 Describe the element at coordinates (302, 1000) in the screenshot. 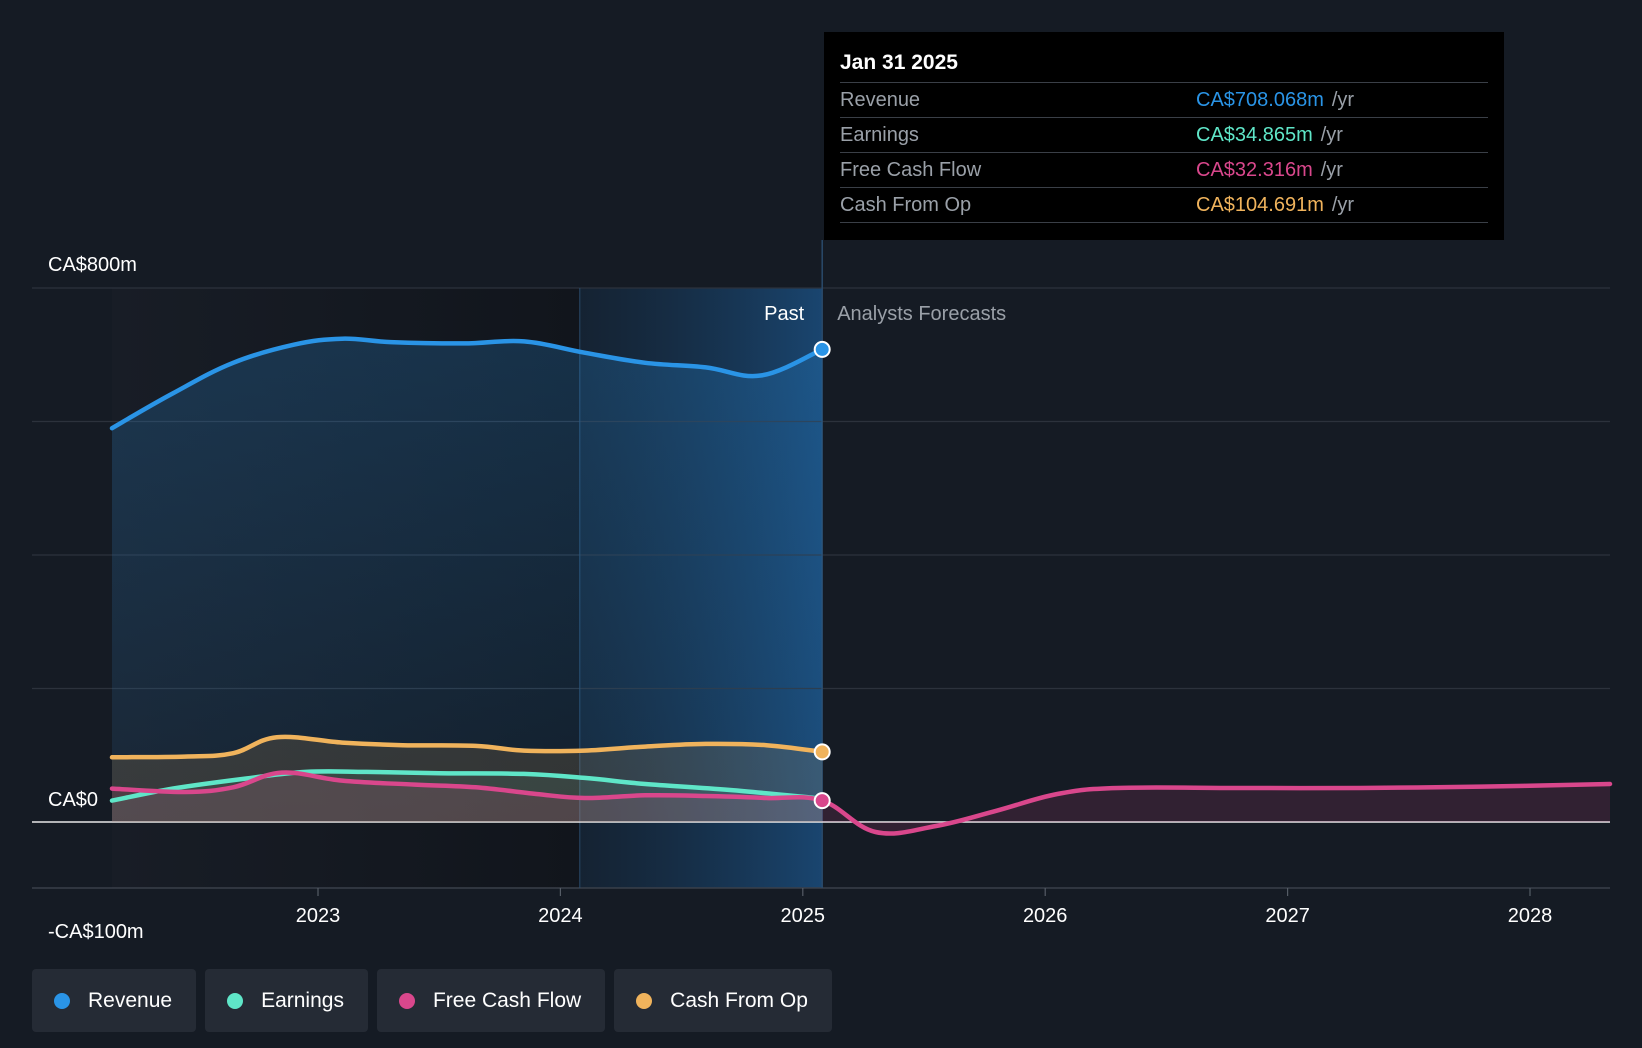

I see `legend-label: Earnings` at that location.